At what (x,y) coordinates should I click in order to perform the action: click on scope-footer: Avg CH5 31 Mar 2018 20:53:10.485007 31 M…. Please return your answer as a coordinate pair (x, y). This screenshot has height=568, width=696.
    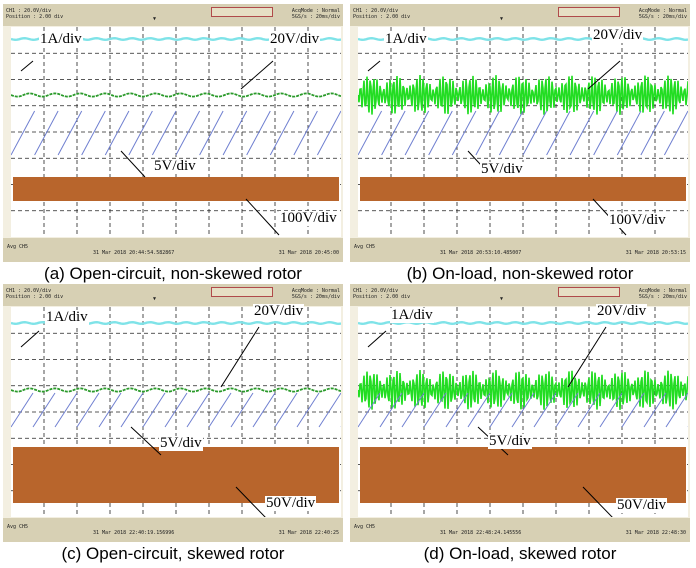
    Looking at the image, I should click on (520, 250).